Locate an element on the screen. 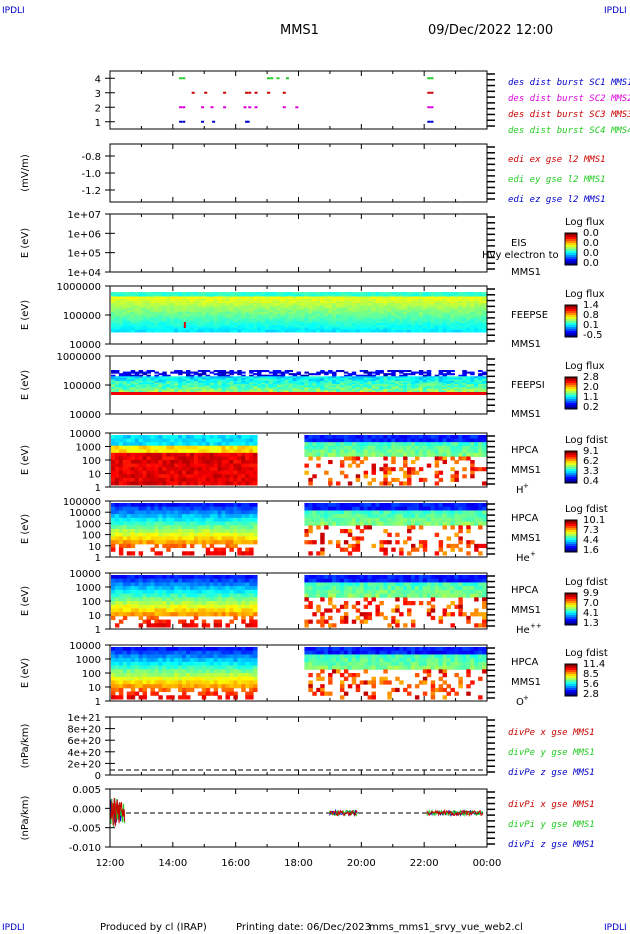 This screenshot has width=630, height=934. colorbar-swatch is located at coordinates (571, 246).